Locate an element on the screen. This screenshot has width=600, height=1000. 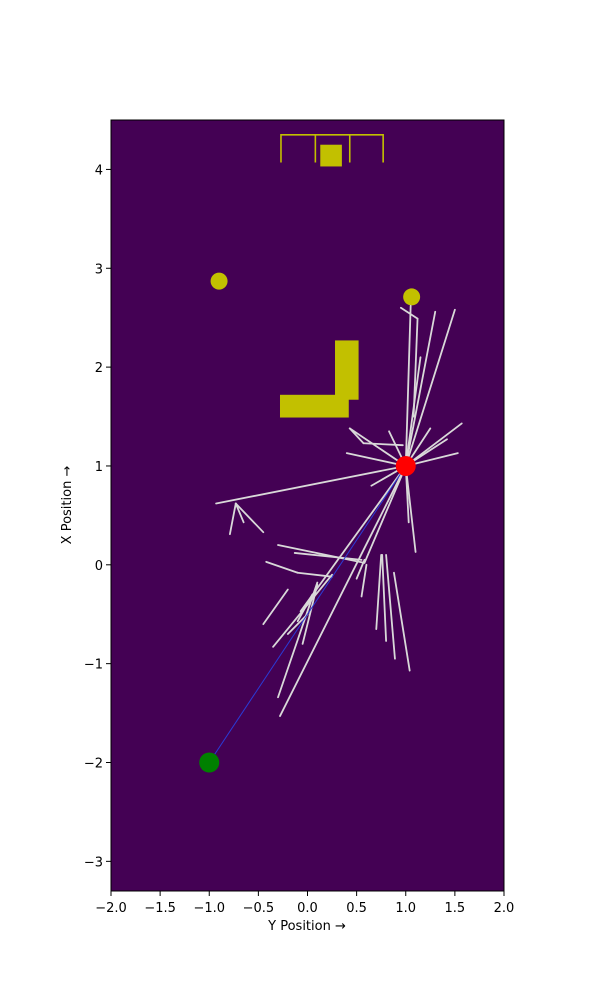
markers-layer is located at coordinates (307, 614).